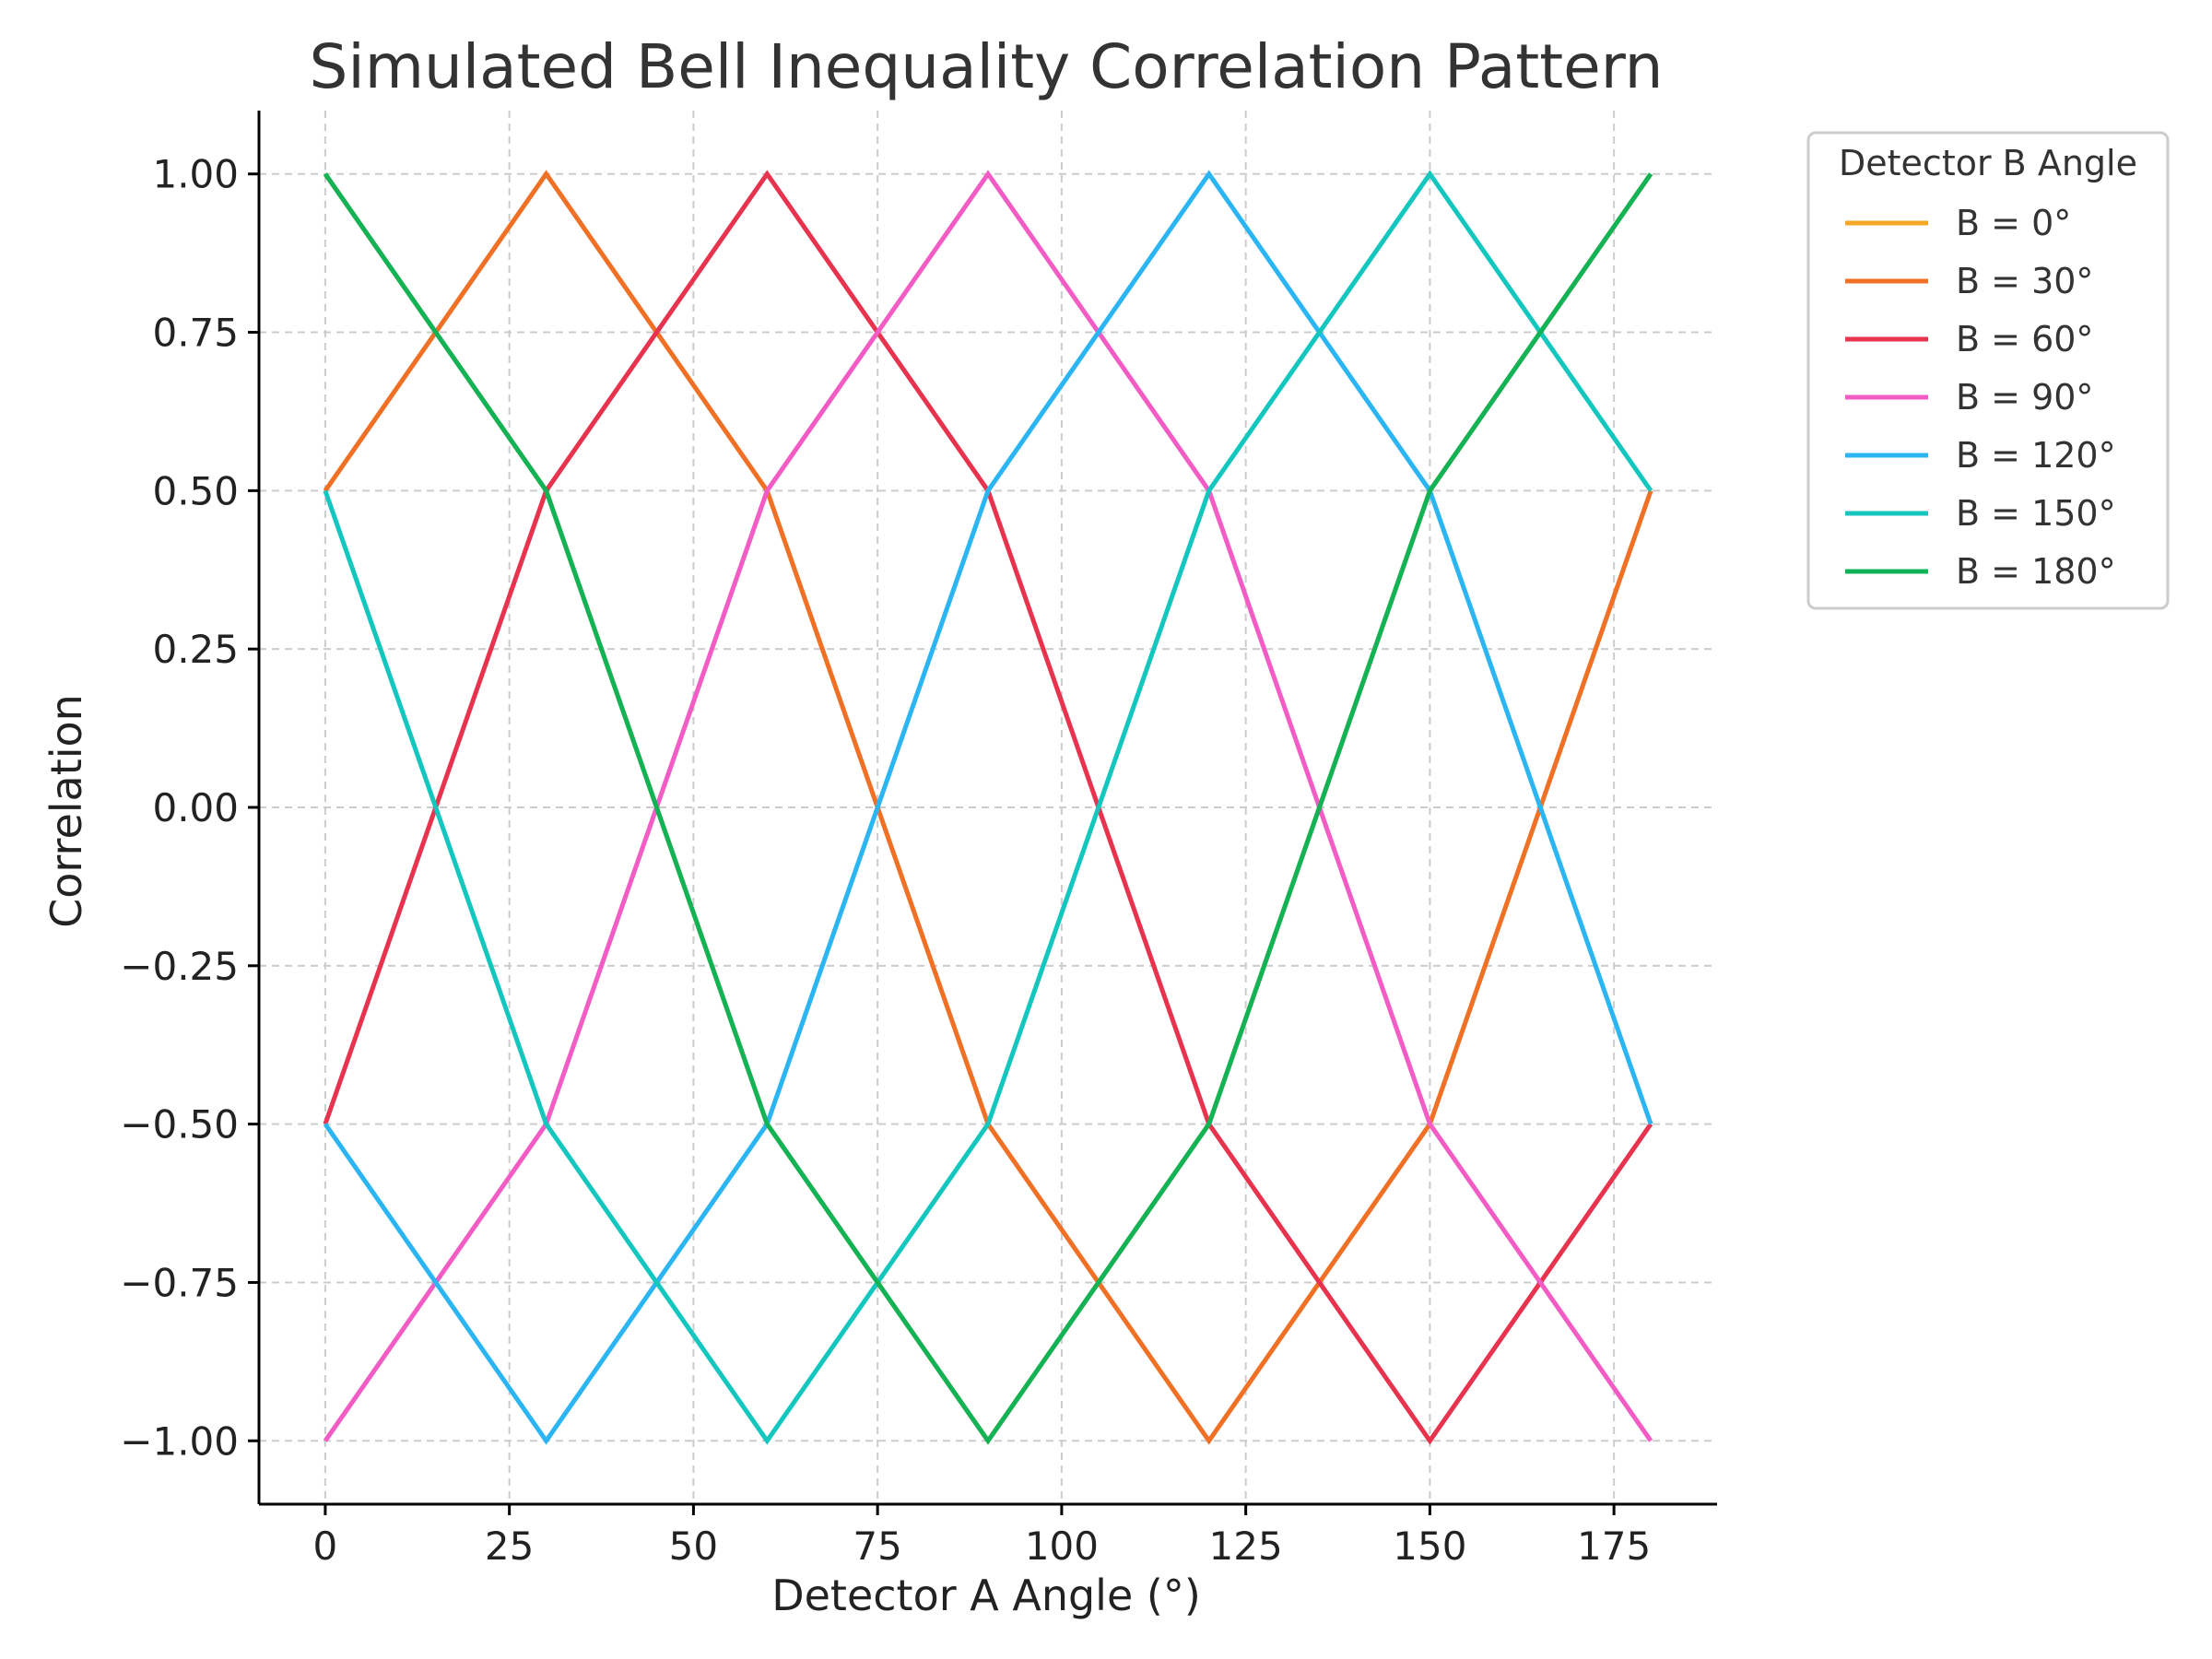 The image size is (2212, 1659). Describe the element at coordinates (982, 1536) in the screenshot. I see `x-axis-ticks: 0 25 50 75 100 125 150 175` at that location.